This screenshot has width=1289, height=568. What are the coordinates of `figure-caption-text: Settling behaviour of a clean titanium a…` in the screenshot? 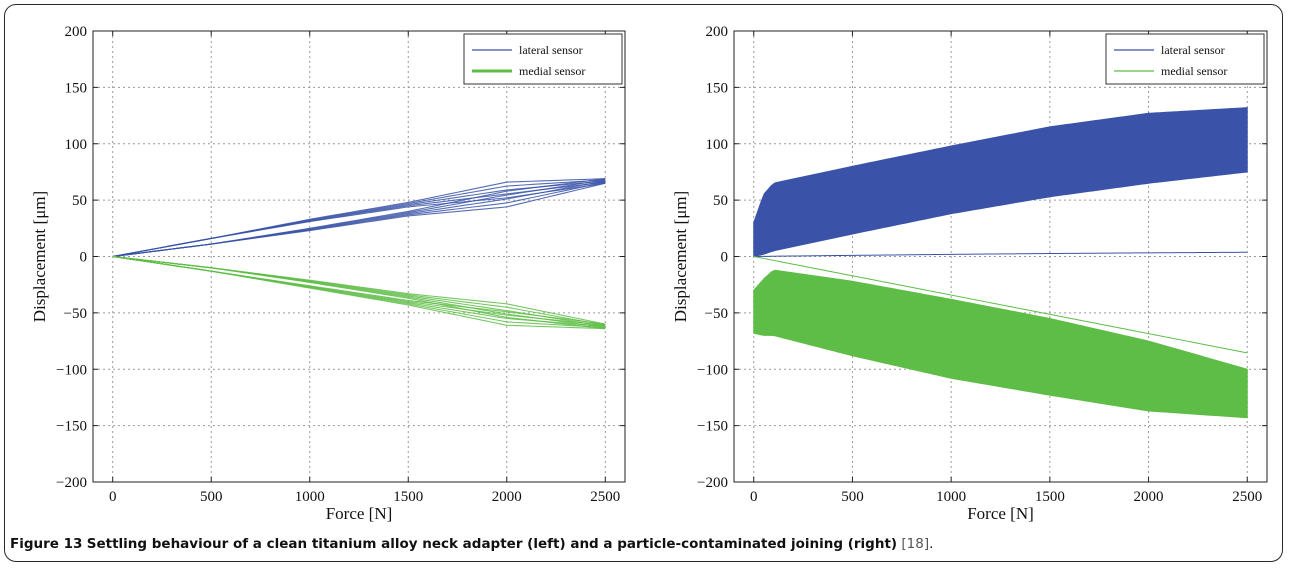 It's located at (492, 544).